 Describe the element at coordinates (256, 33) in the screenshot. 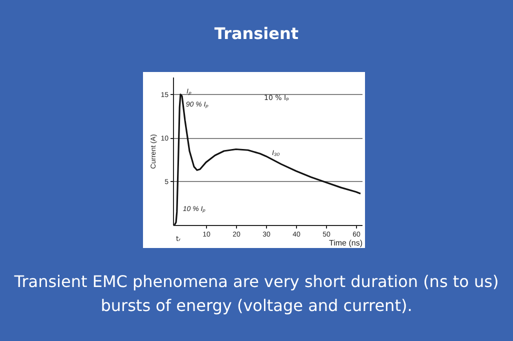

I see `chart-title: Transient` at that location.